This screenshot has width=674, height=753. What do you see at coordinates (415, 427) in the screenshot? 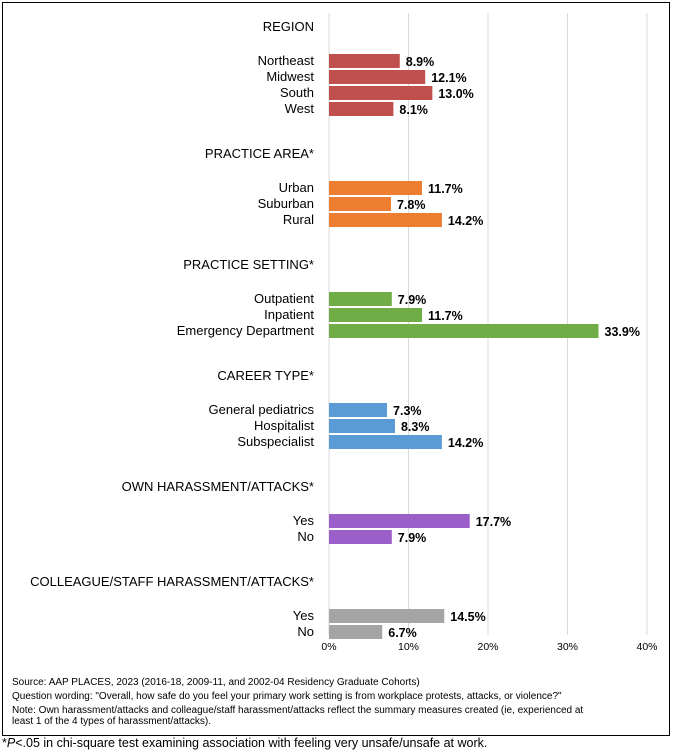
I see `data-label: 8.3%` at bounding box center [415, 427].